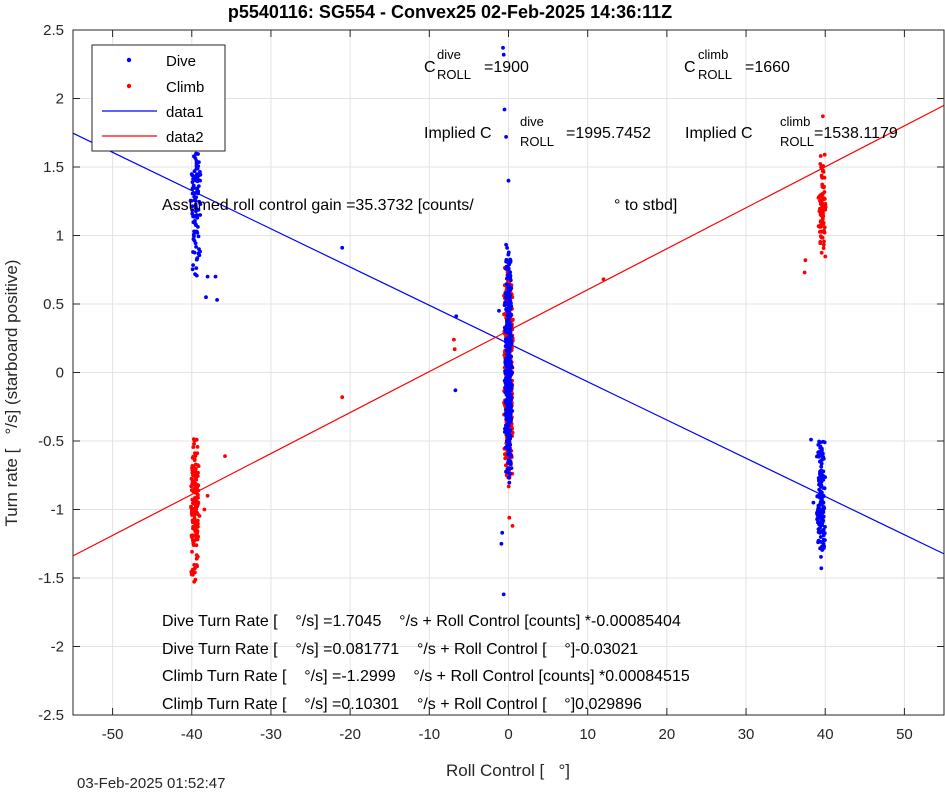 Image resolution: width=945 pixels, height=797 pixels. Describe the element at coordinates (60, 99) in the screenshot. I see `y-tick-label: 2` at that location.